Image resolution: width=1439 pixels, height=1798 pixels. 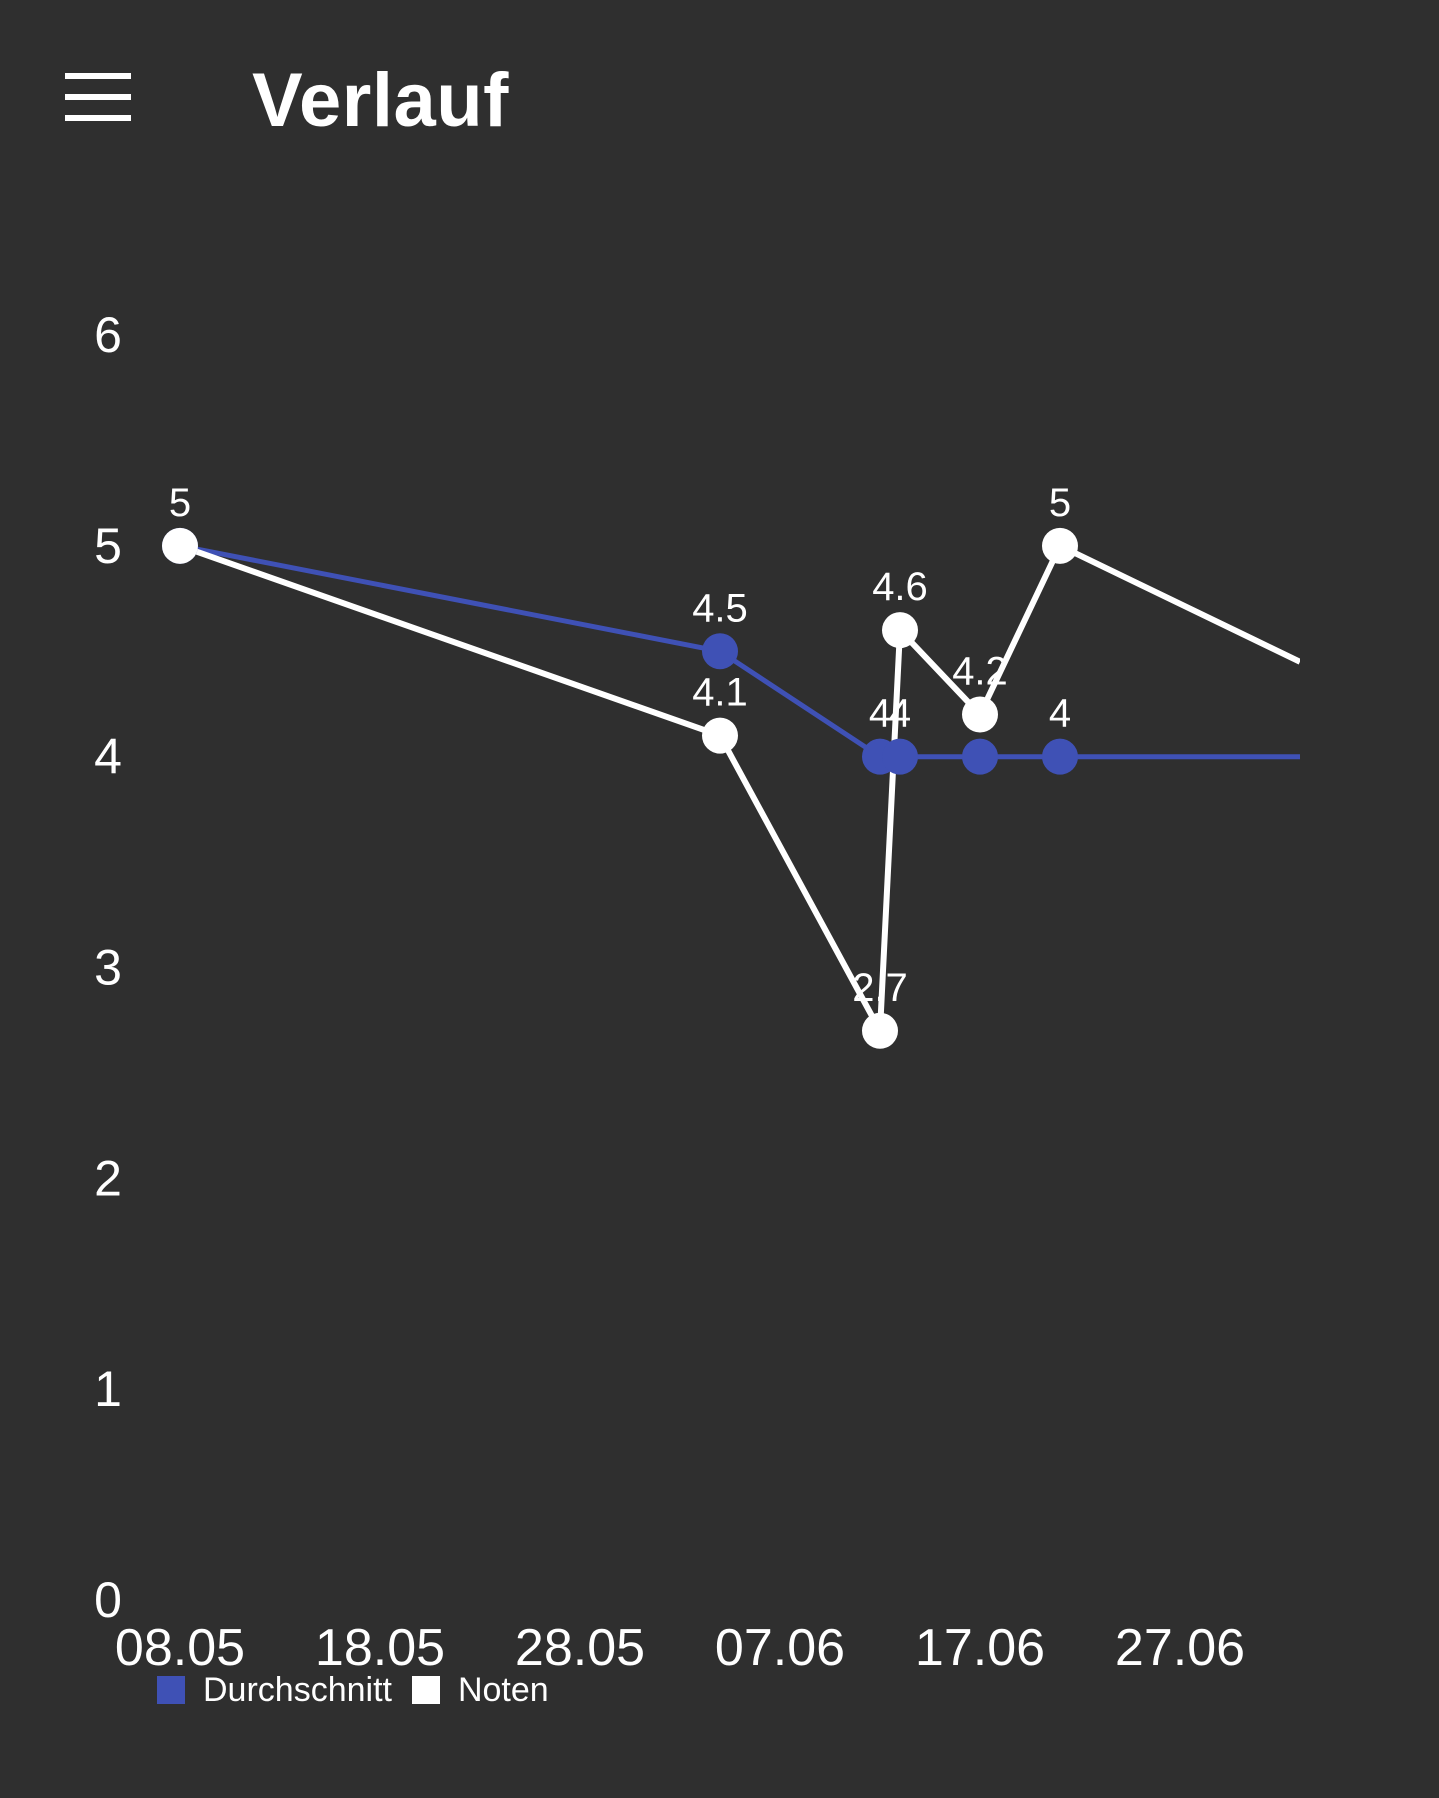 What do you see at coordinates (108, 335) in the screenshot?
I see `y-tick-label-6: 6` at bounding box center [108, 335].